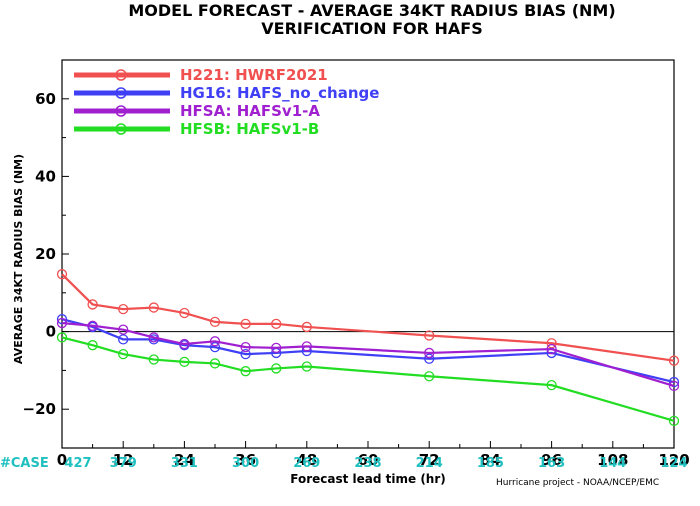 The height and width of the screenshot is (506, 700). Describe the element at coordinates (39, 409) in the screenshot. I see `y-tick-label: −20` at that location.